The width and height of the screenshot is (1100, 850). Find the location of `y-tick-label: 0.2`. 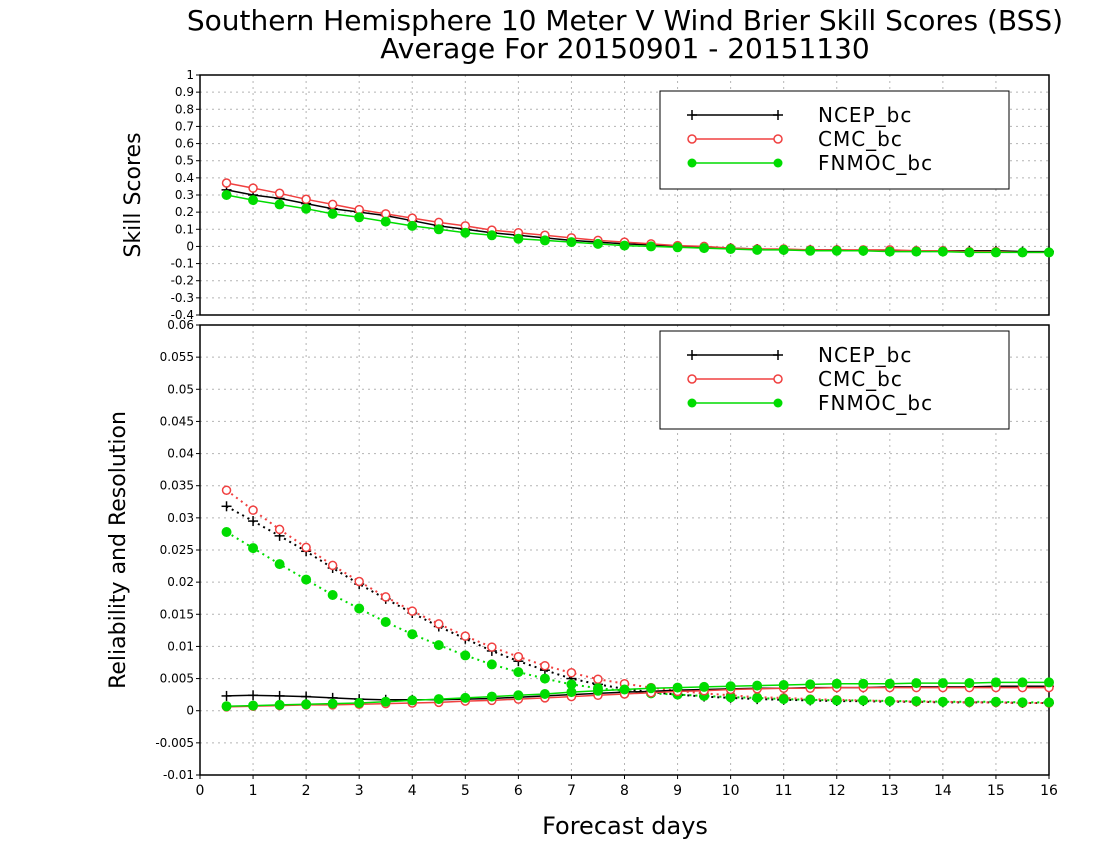

y-tick-label: 0.2 is located at coordinates (184, 212).